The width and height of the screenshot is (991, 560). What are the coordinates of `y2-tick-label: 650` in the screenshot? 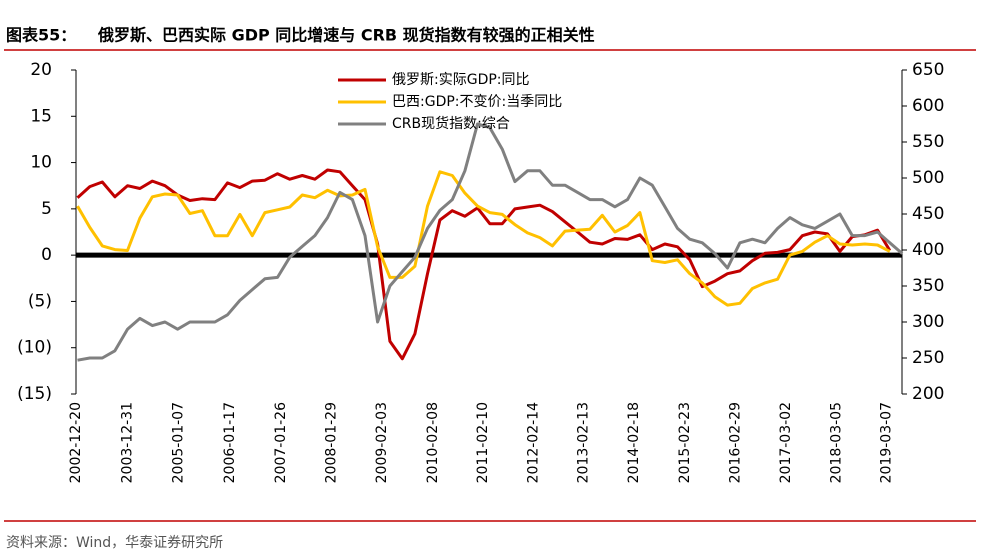 It's located at (928, 70).